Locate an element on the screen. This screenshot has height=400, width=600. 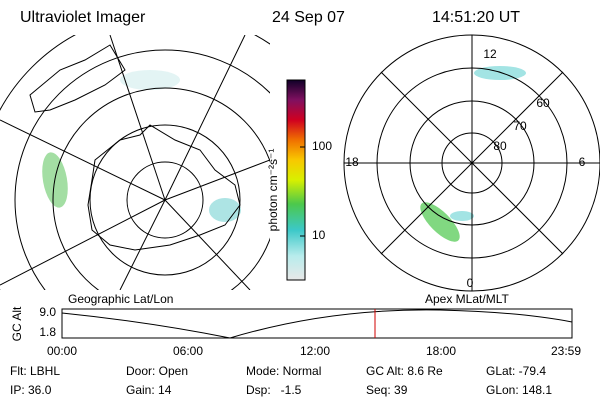
info-item: Door: Open is located at coordinates (157, 371).